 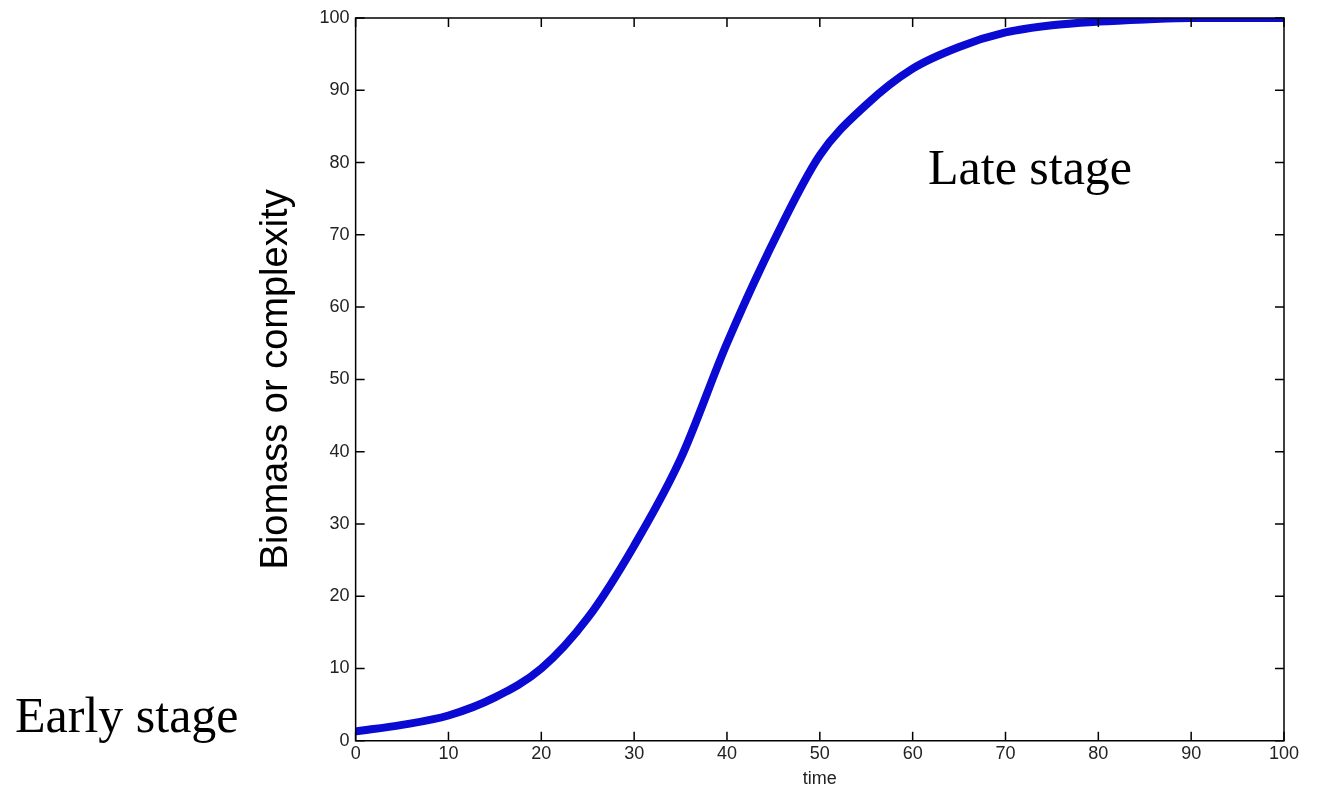 What do you see at coordinates (448, 752) in the screenshot?
I see `x-tick-label: 10` at bounding box center [448, 752].